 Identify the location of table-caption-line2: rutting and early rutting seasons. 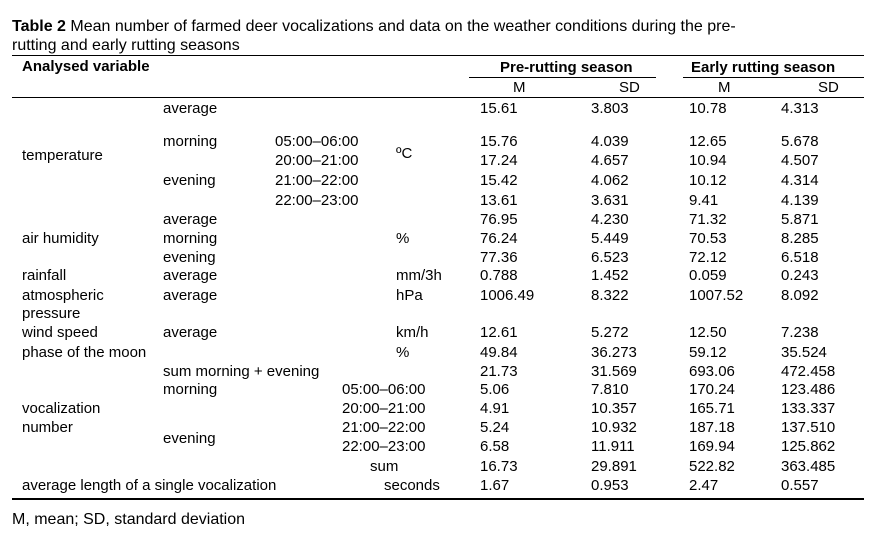
(126, 45).